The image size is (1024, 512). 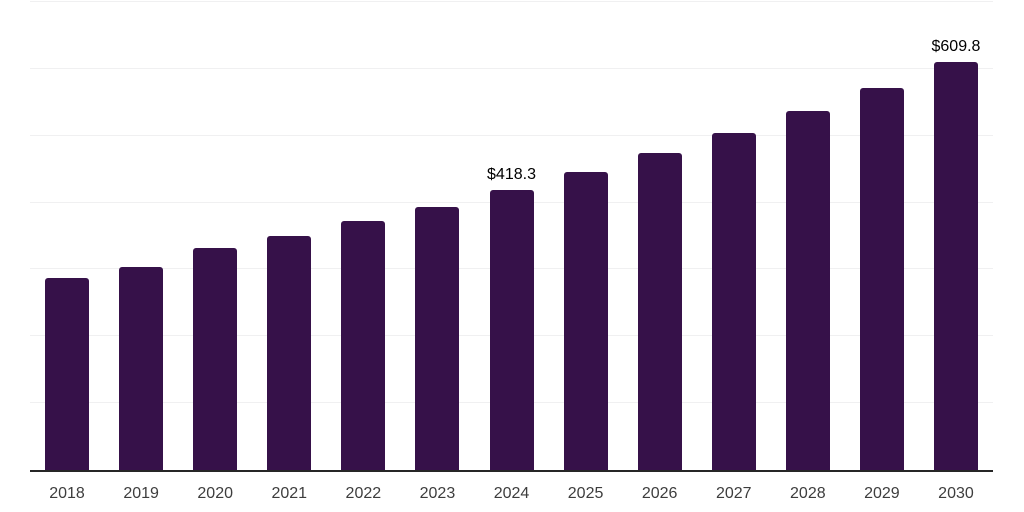 What do you see at coordinates (733, 493) in the screenshot?
I see `x-tick-2027: 2027` at bounding box center [733, 493].